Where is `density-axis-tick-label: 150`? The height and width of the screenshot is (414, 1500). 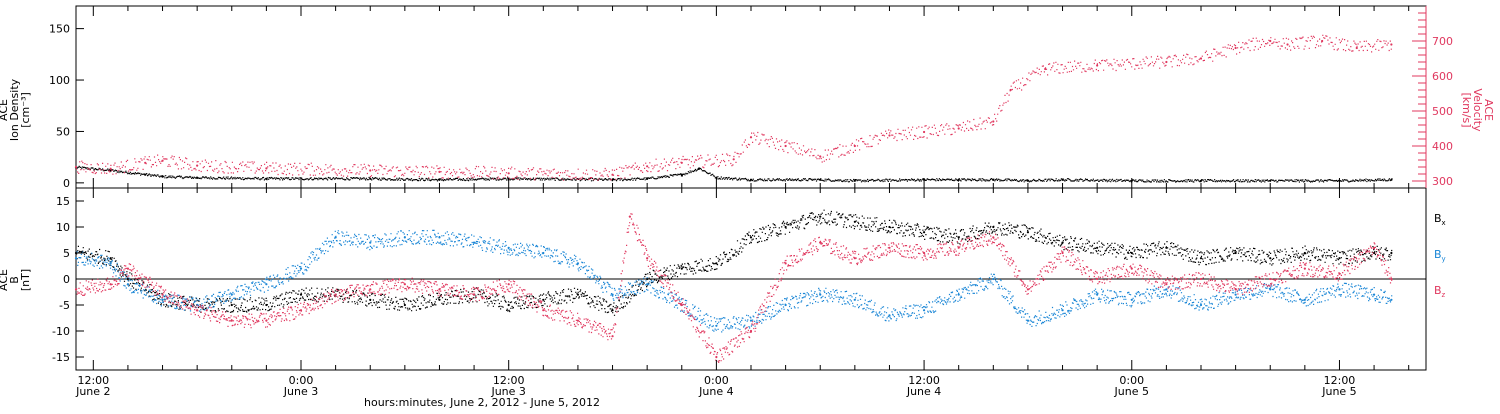 density-axis-tick-label: 150 is located at coordinates (59, 29).